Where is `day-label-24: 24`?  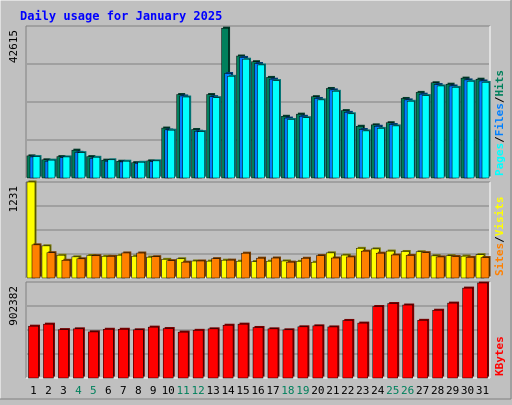
day-label-24: 24 is located at coordinates (378, 390).